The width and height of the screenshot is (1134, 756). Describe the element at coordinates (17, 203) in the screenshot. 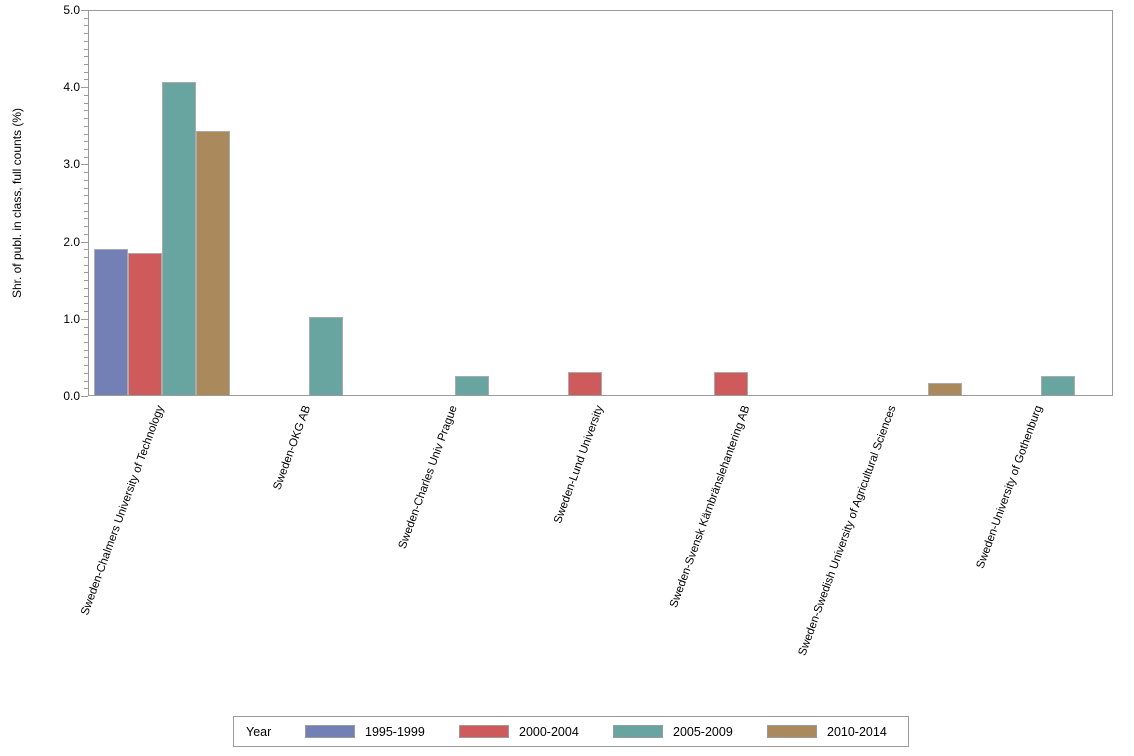

I see `y-axis-title: Shr. of publ. in class, full counts (%)` at that location.